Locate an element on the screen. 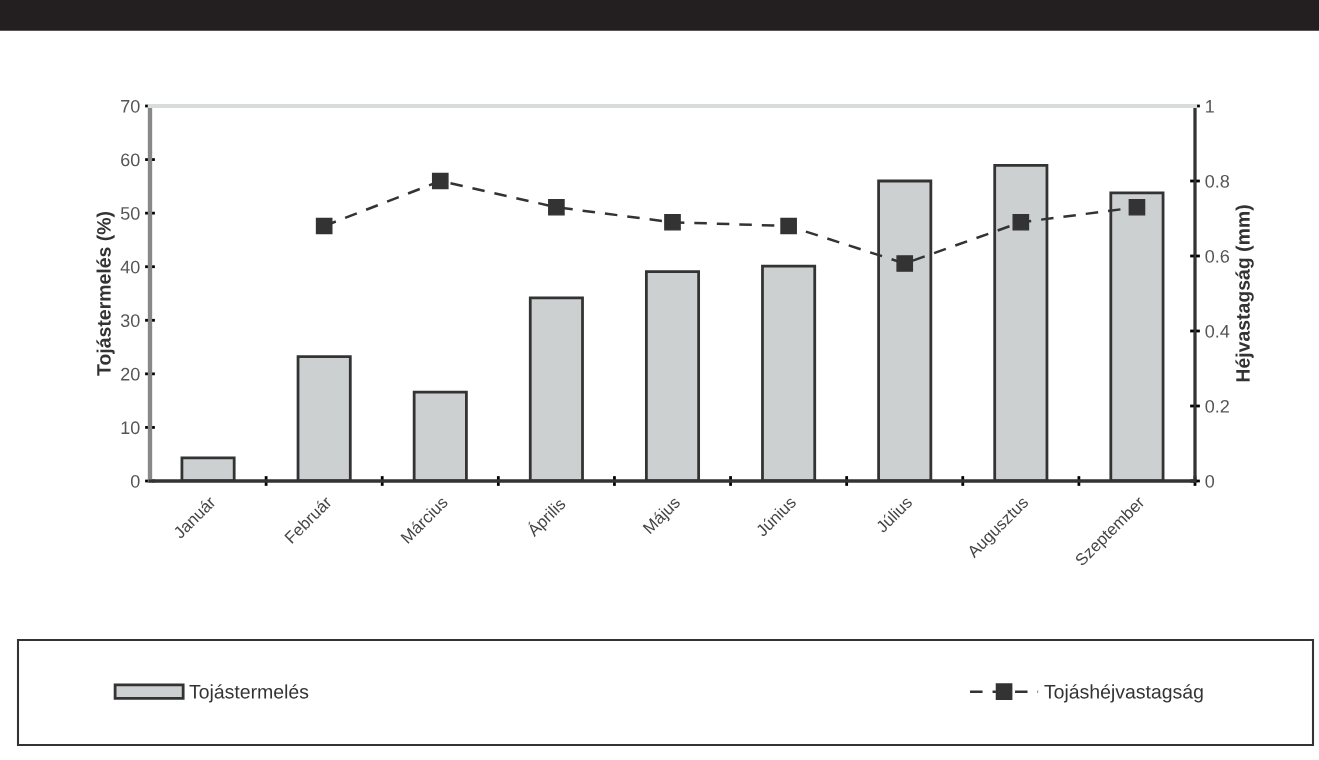 The height and width of the screenshot is (760, 1319). y2-tick-label: 0.4 is located at coordinates (1217, 331).